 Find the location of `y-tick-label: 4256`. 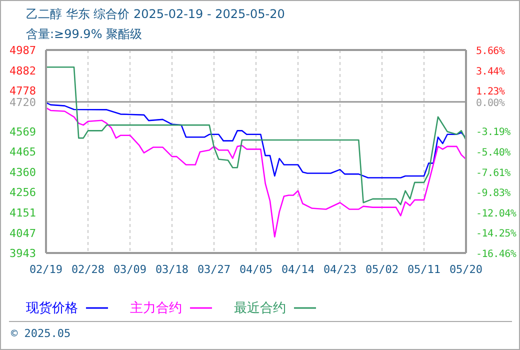

y-tick-label: 4256 is located at coordinates (23, 193).